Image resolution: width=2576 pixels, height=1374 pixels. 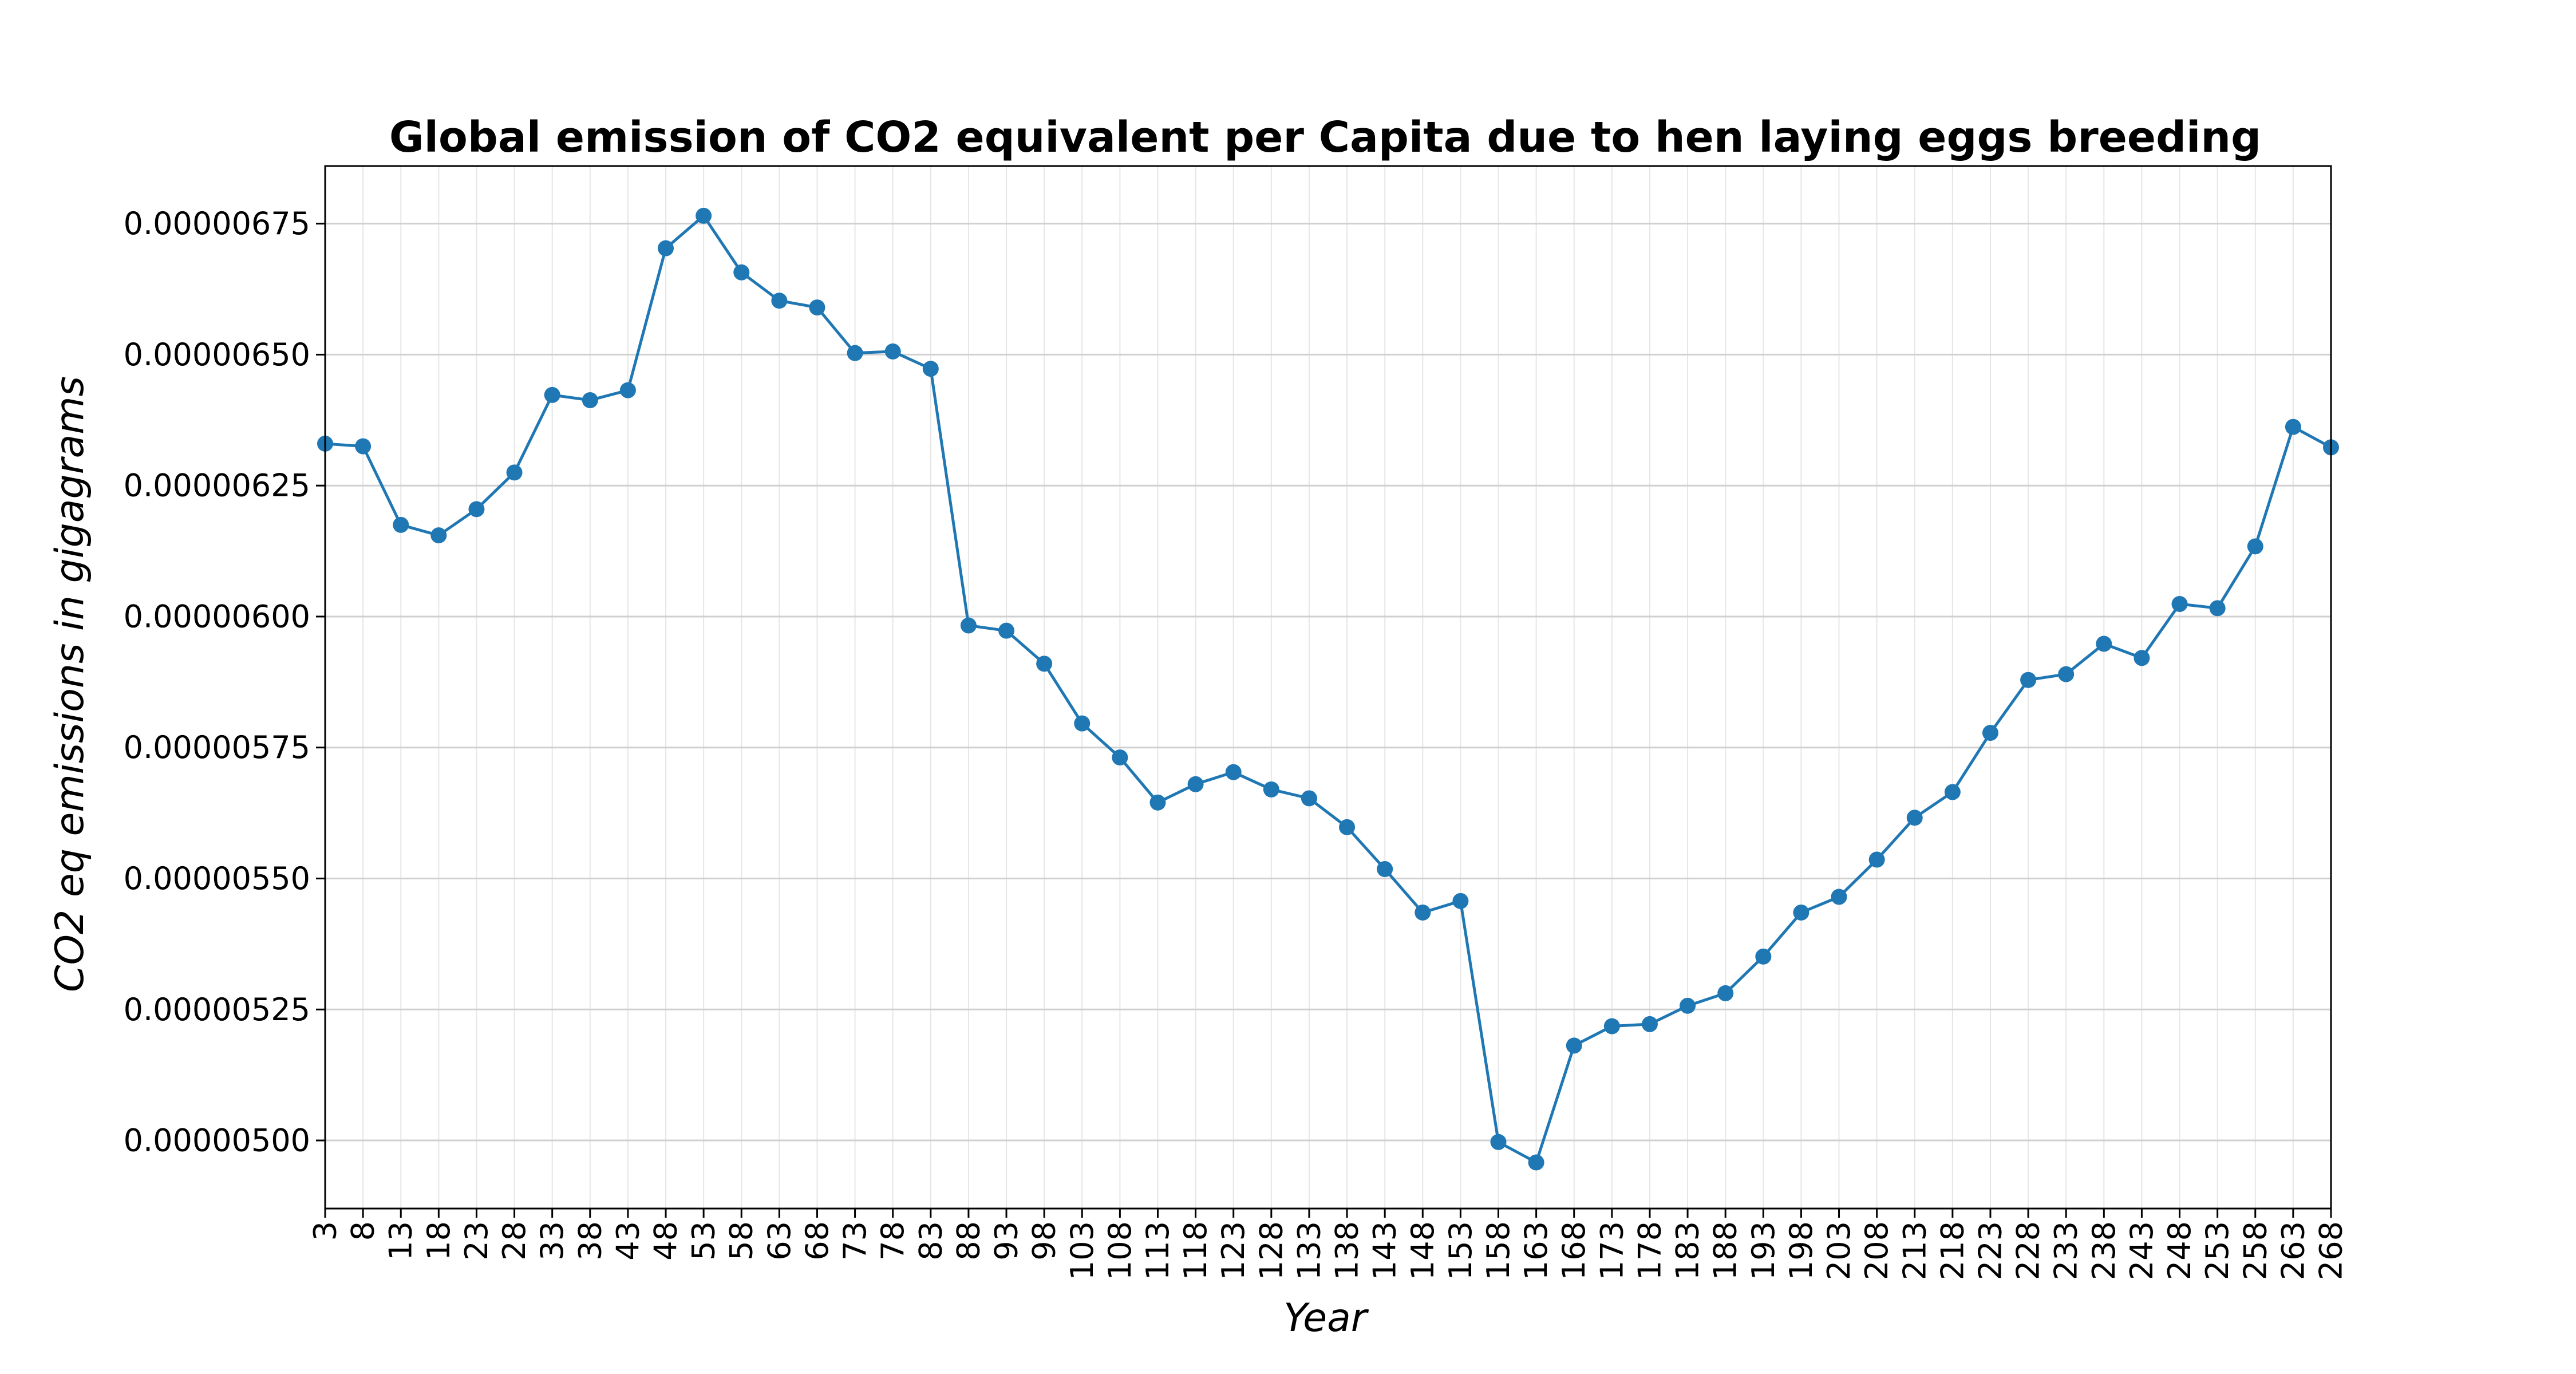 I want to click on y-tick-label: 0.00000525, so click(x=217, y=1010).